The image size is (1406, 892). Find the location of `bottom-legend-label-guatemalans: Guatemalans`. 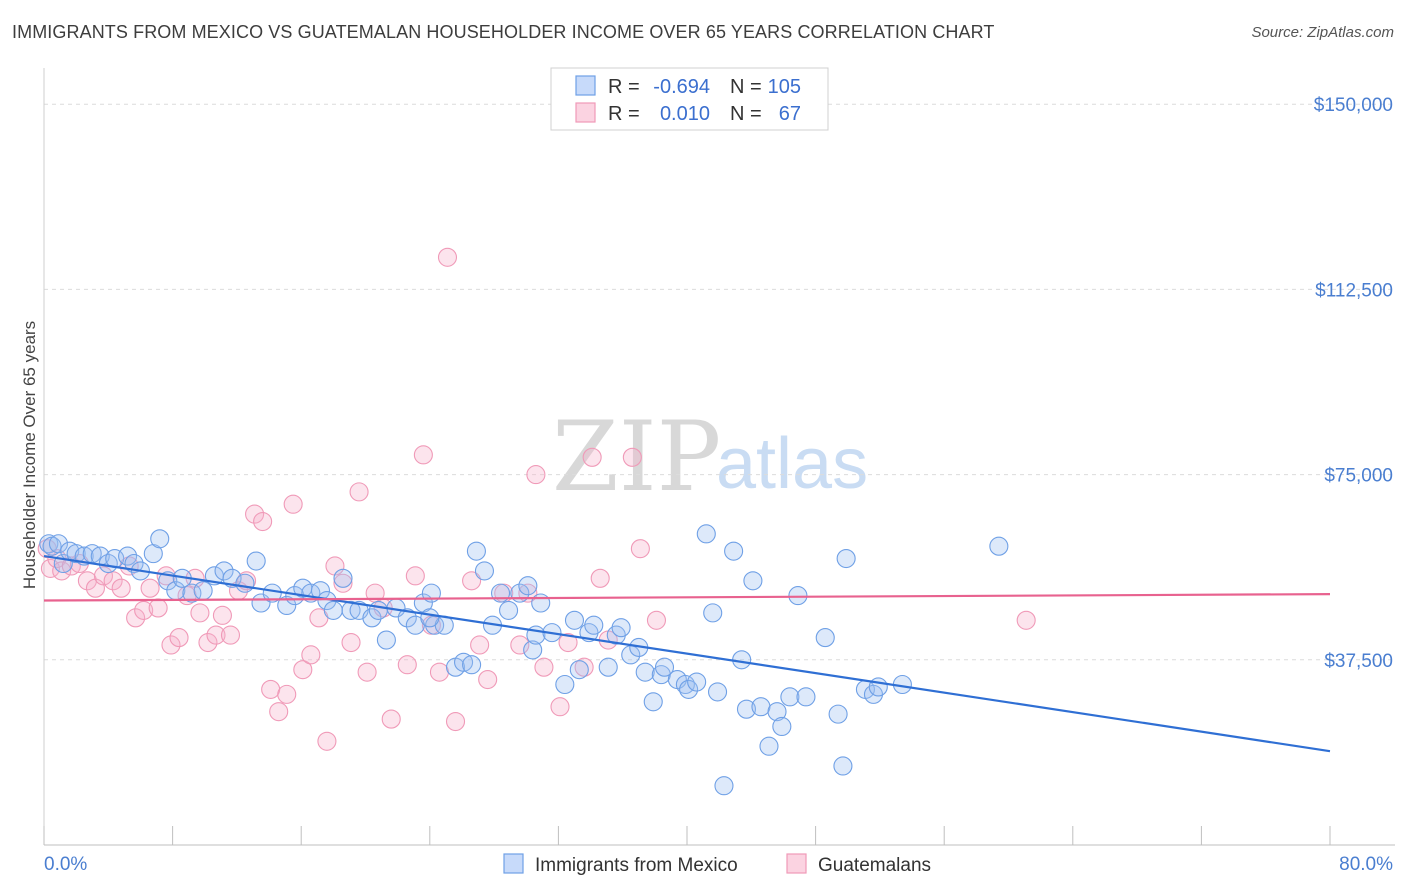

bottom-legend-label-guatemalans: Guatemalans is located at coordinates (874, 865).